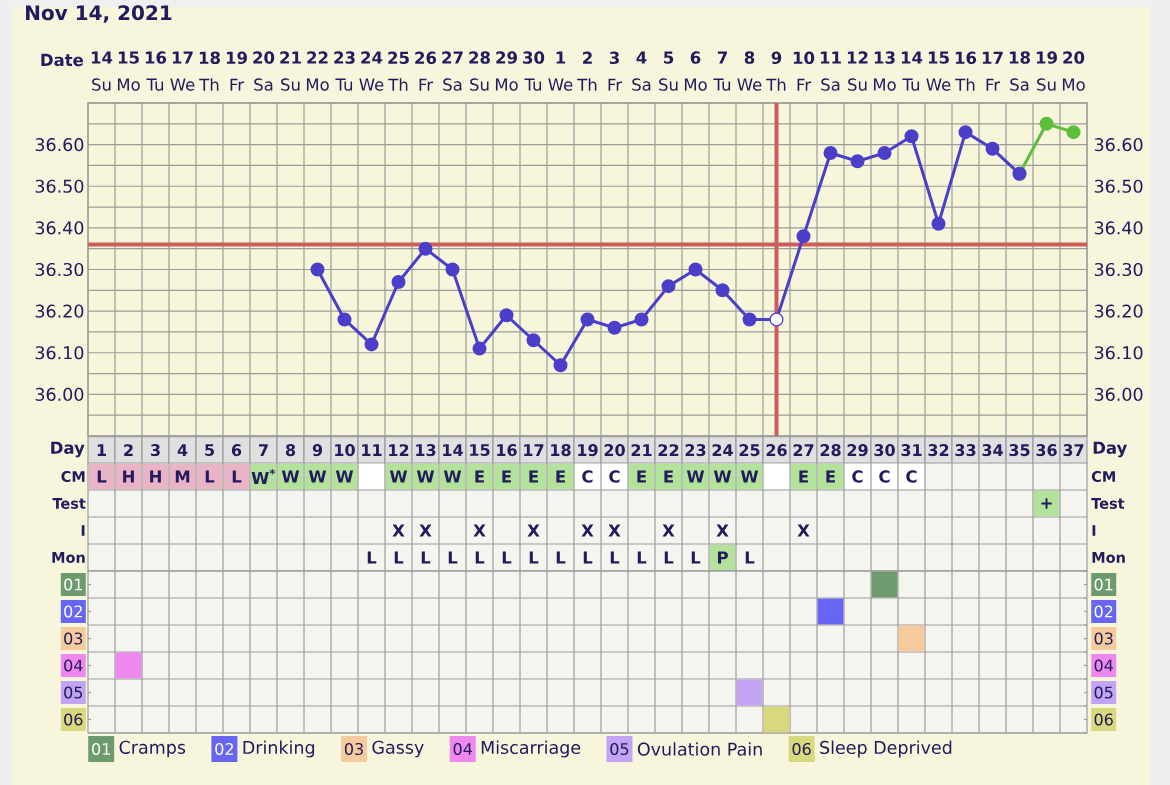  I want to click on x2-tick-label: 7 Tu, so click(722, 71).